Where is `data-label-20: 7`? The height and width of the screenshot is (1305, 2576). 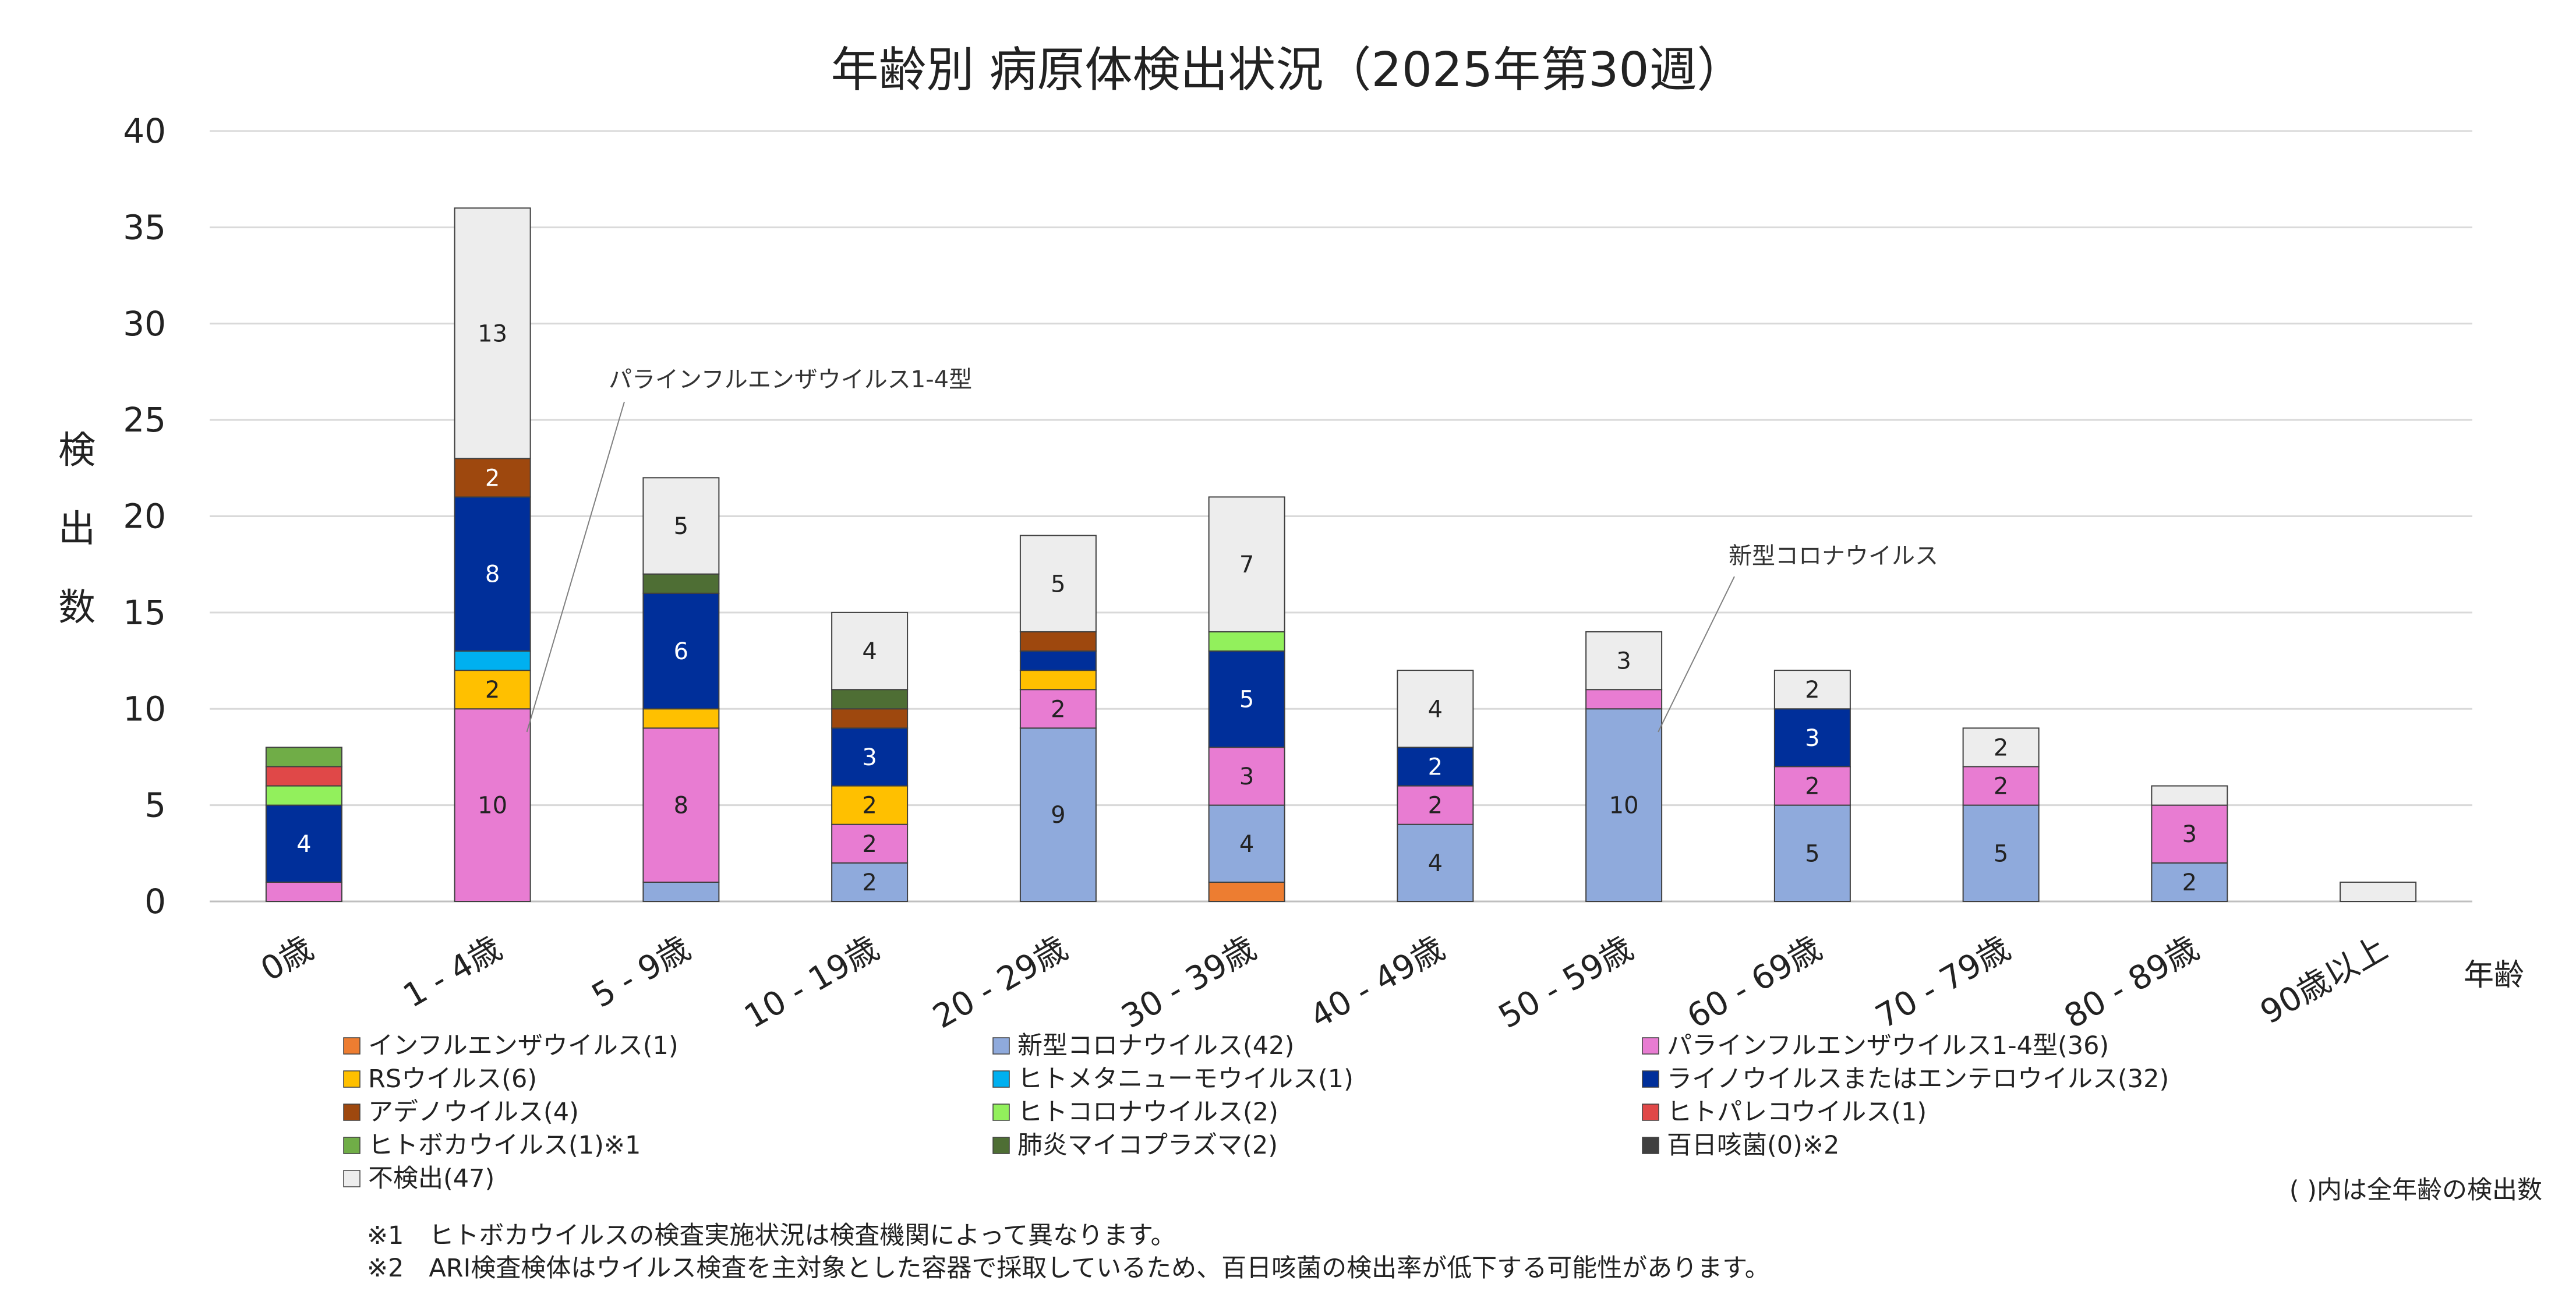 data-label-20: 7 is located at coordinates (1246, 565).